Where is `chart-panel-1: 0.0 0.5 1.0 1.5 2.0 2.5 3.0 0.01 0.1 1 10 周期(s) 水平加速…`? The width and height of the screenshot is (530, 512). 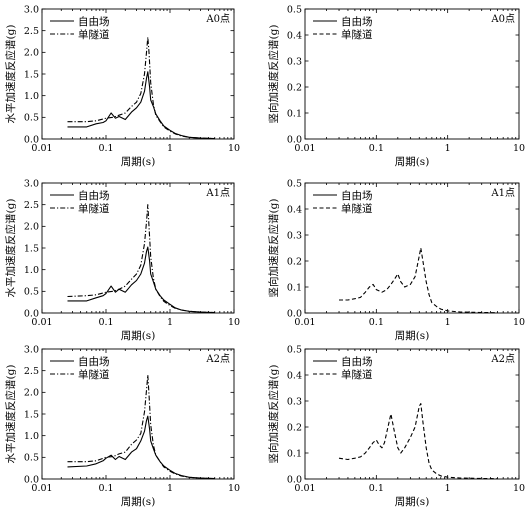
chart-panel-1: 0.0 0.5 1.0 1.5 2.0 2.5 3.0 0.01 0.1 1 10 周期(s) 水平加速… is located at coordinates (122, 86).